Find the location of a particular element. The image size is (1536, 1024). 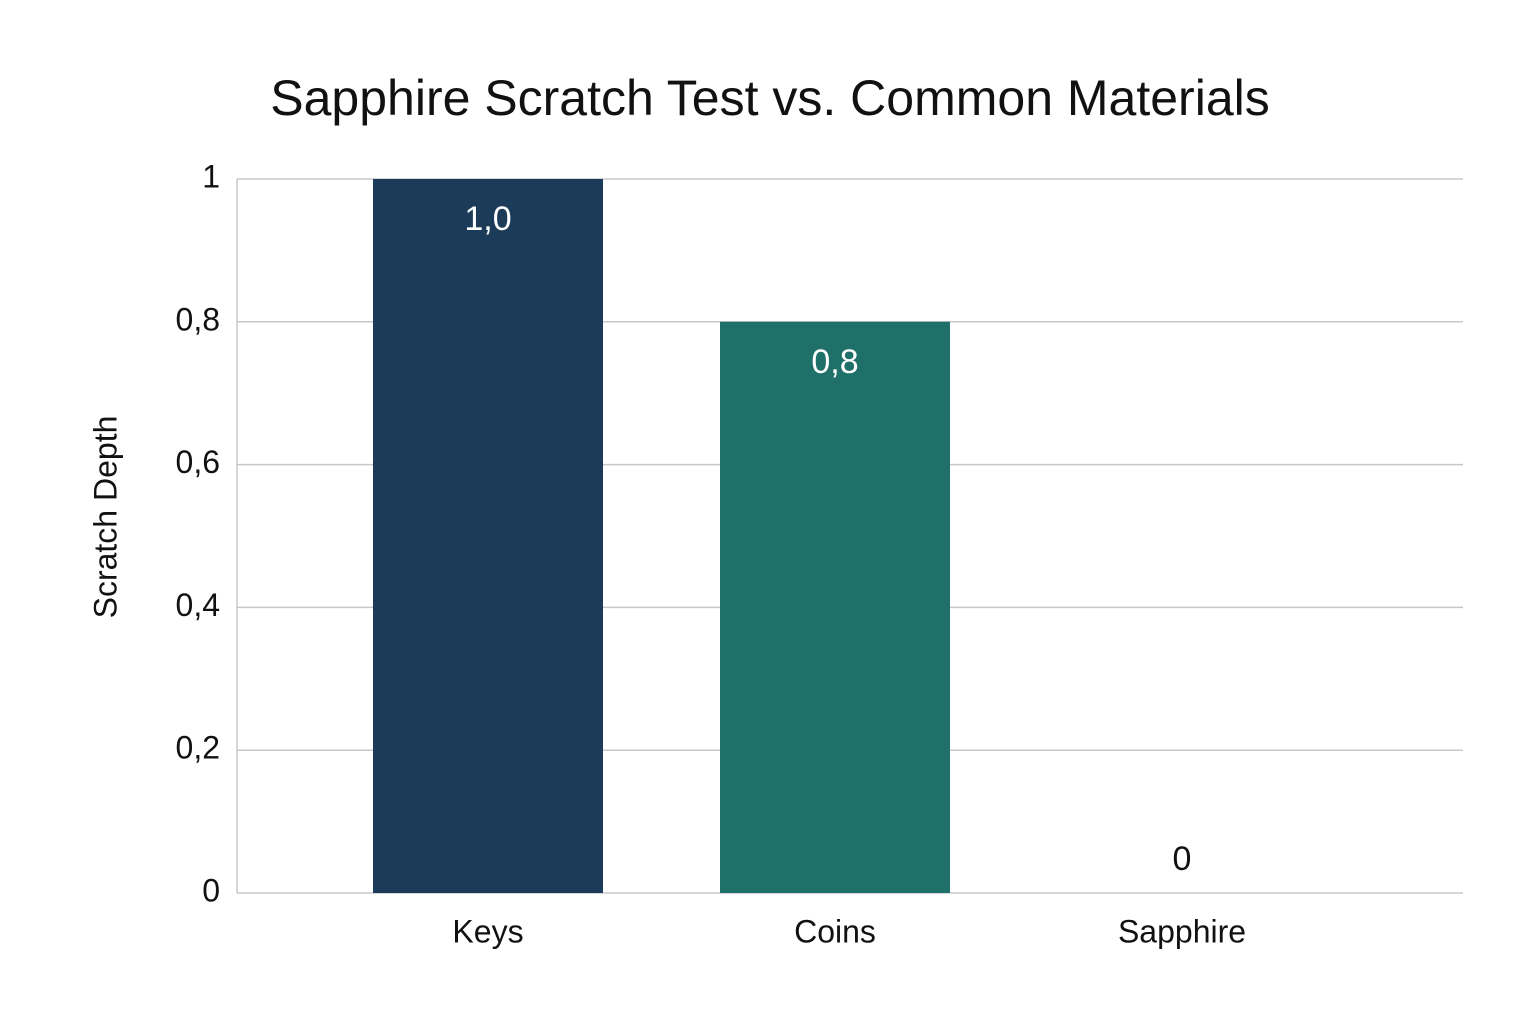

y-tick-label: 1 is located at coordinates (211, 176).